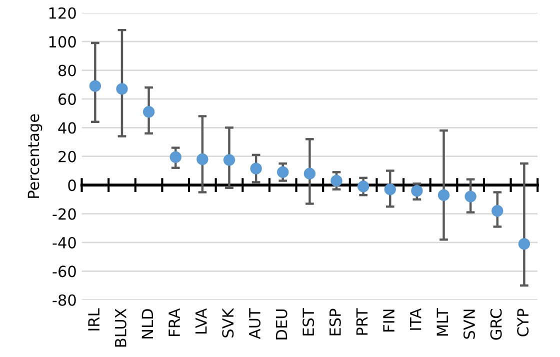 This screenshot has width=560, height=357. I want to click on x-tick-label: MLT, so click(442, 322).